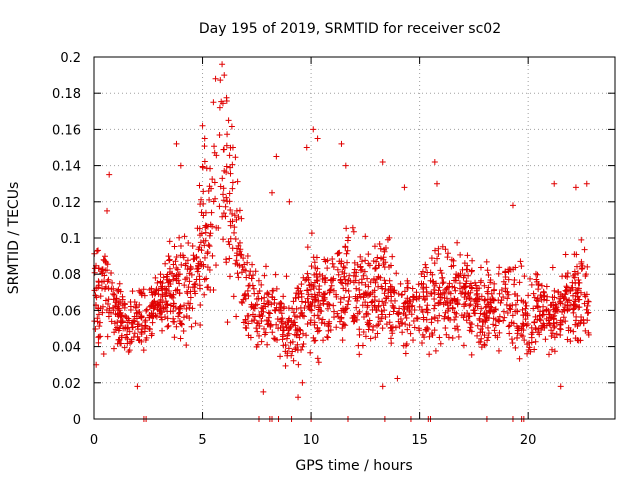 This screenshot has height=480, width=640. I want to click on y-tick-label: 0.08, so click(66, 275).